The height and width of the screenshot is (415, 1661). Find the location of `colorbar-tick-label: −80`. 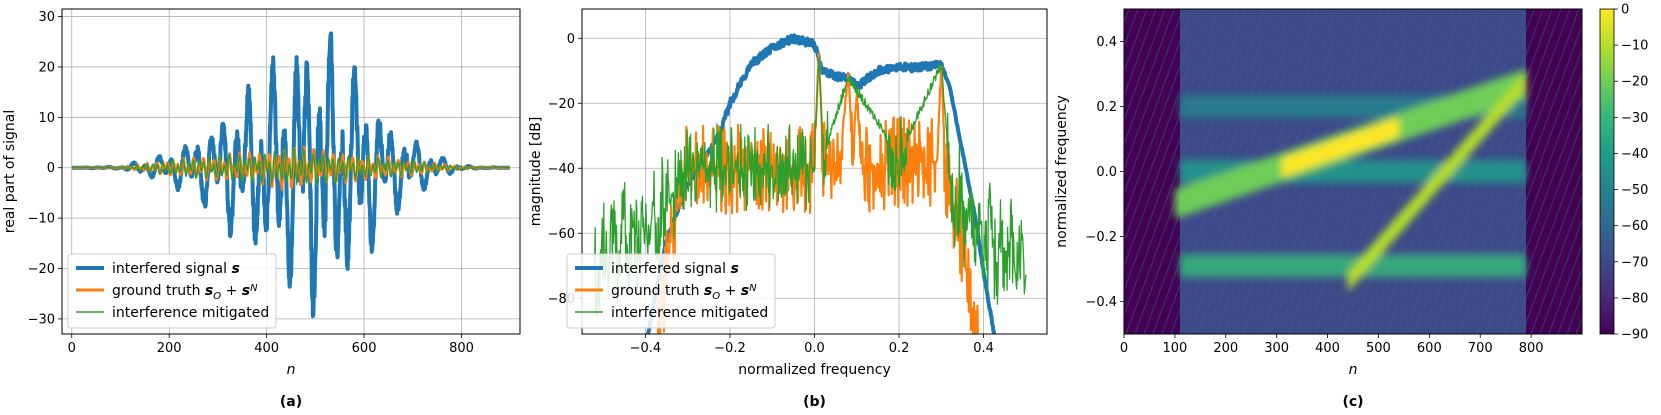

colorbar-tick-label: −80 is located at coordinates (1634, 298).